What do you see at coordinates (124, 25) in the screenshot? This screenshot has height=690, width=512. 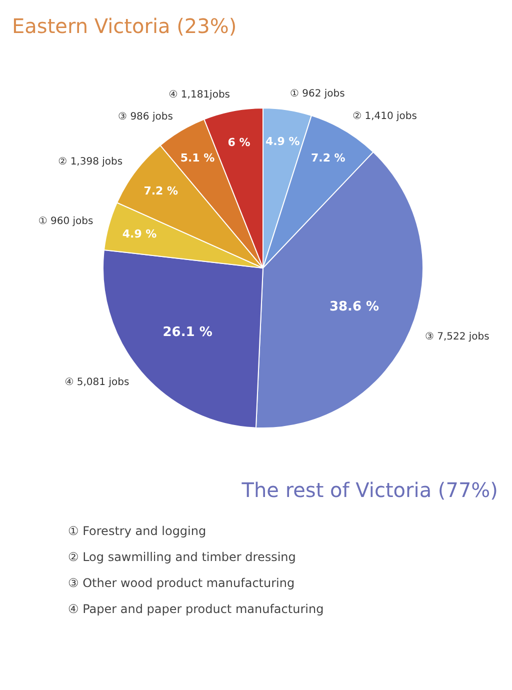 I see `chart-title: Eastern Victoria (23%)` at bounding box center [124, 25].